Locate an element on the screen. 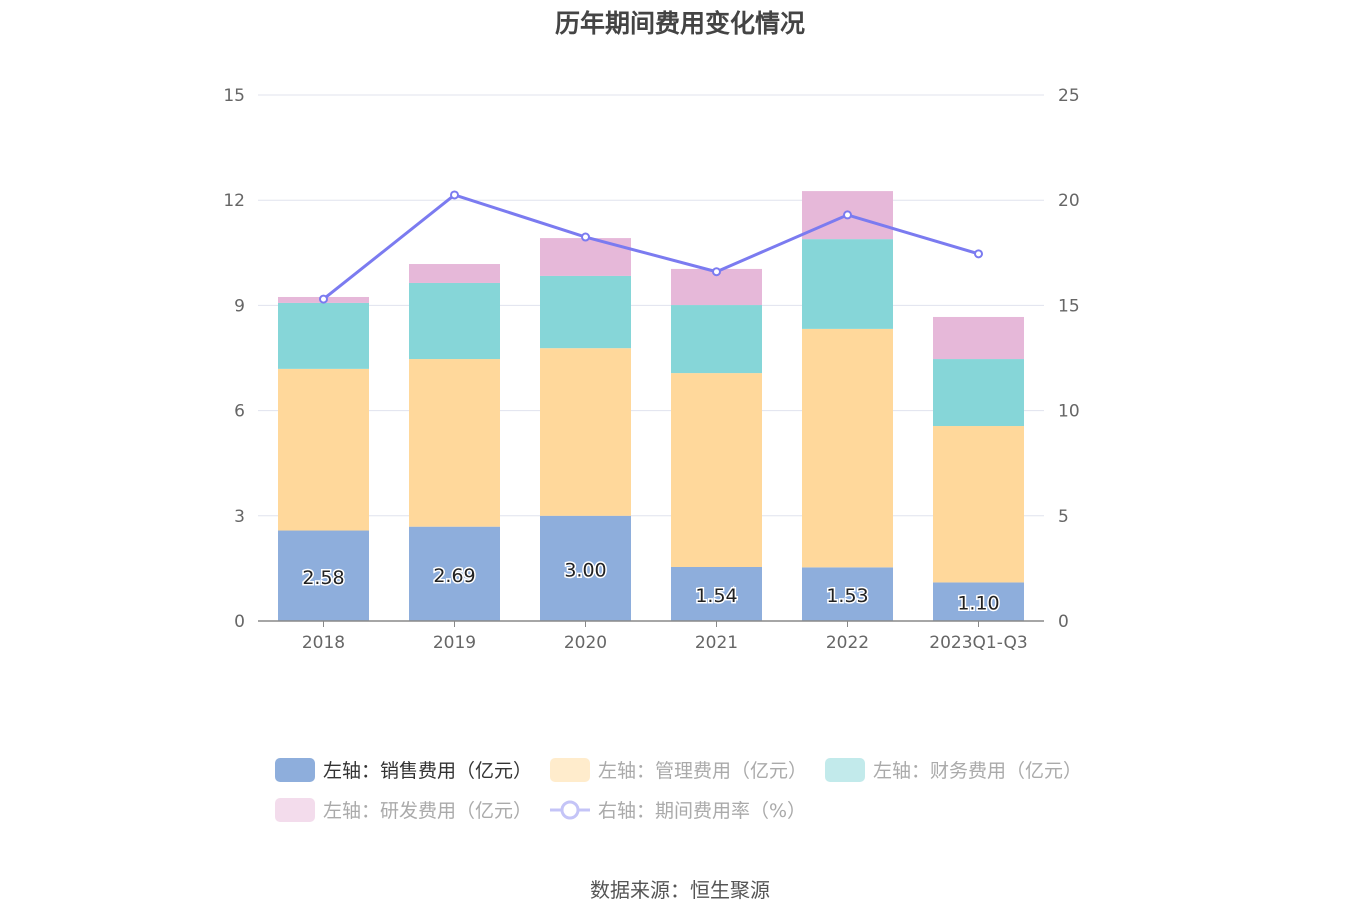 Image resolution: width=1360 pixels, height=920 pixels. legend-item: 左轴：研发费用（亿元） is located at coordinates (403, 809).